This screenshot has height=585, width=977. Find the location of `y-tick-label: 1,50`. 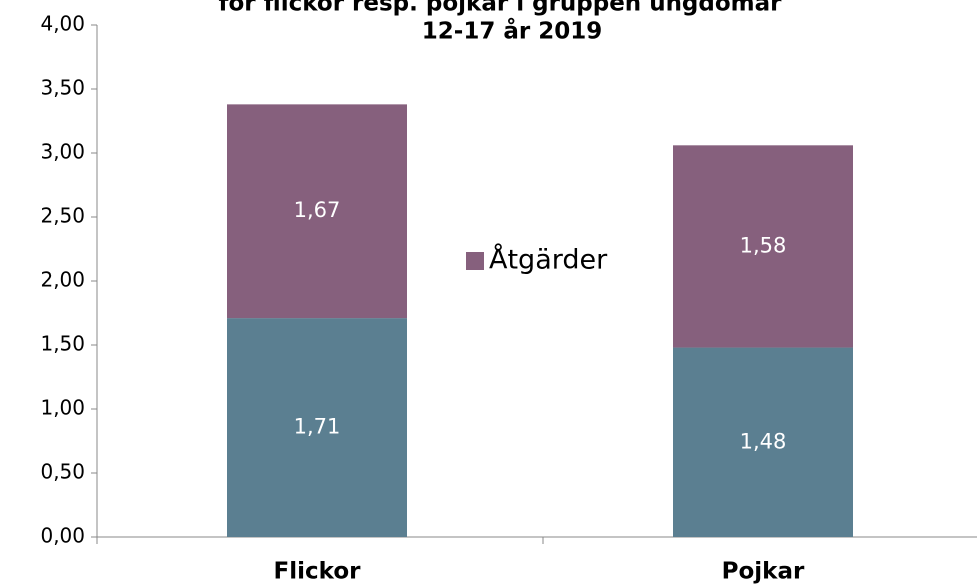

y-tick-label: 1,50 is located at coordinates (62, 344).